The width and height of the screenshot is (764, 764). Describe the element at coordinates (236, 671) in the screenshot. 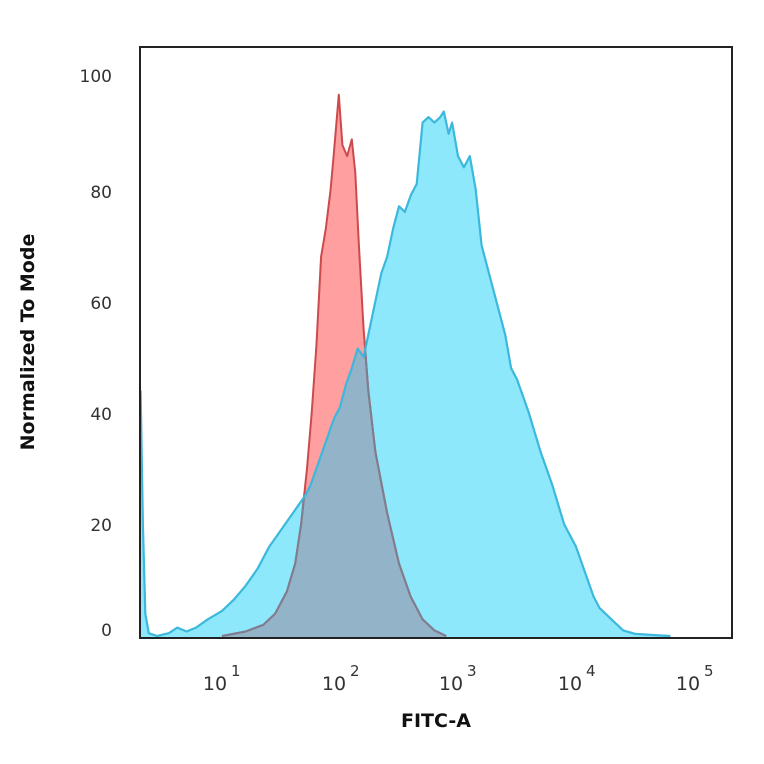

I see `x-tick-exponent: 1` at that location.